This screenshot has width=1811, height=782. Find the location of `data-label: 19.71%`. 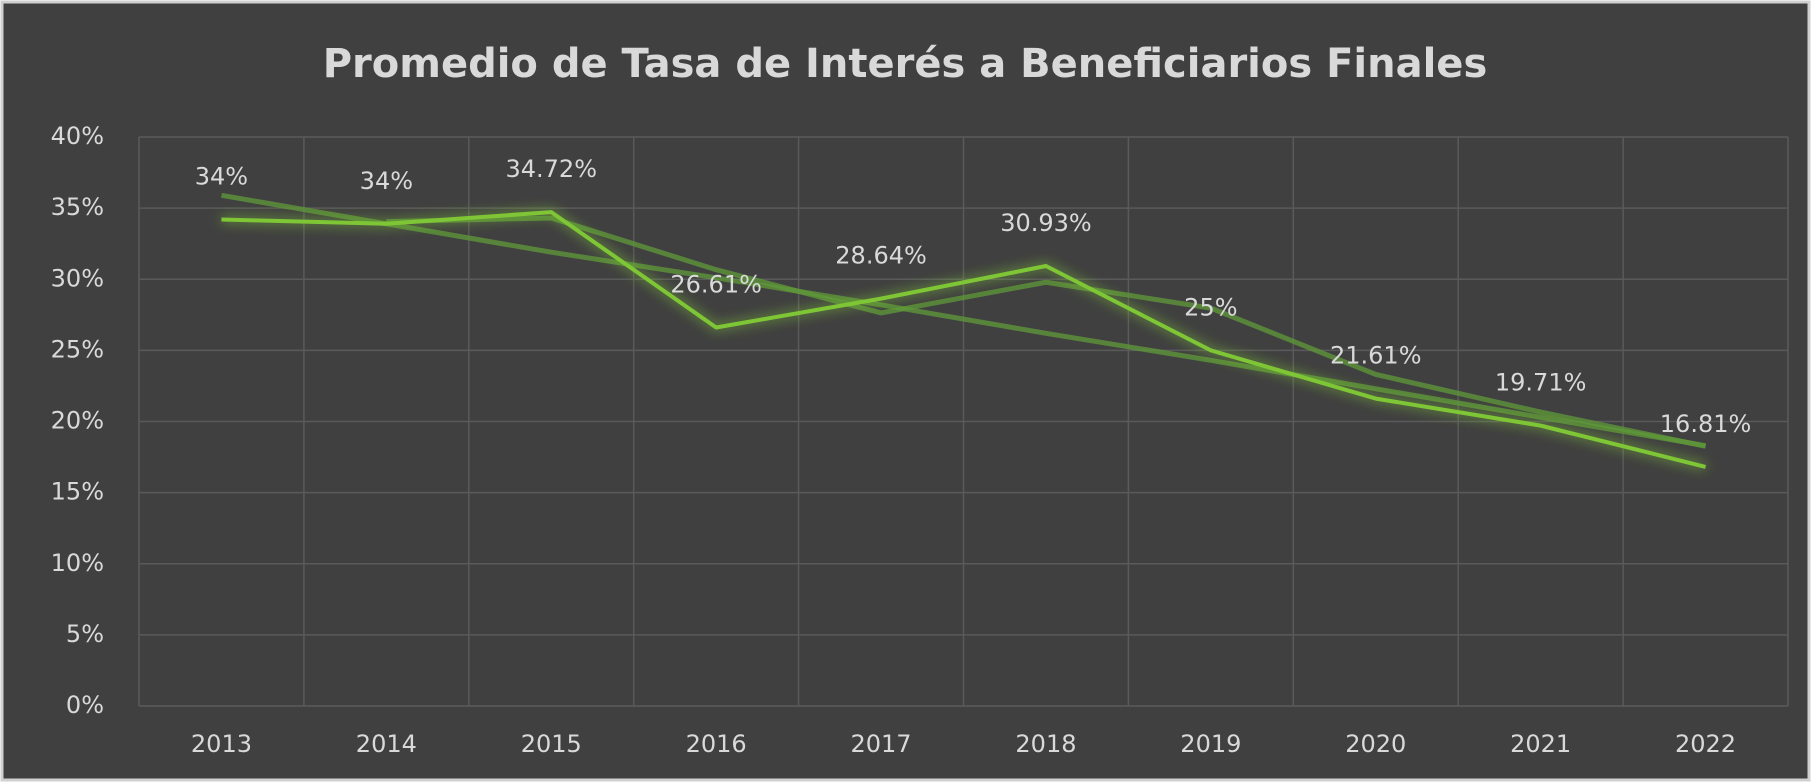

data-label: 19.71% is located at coordinates (1541, 383).